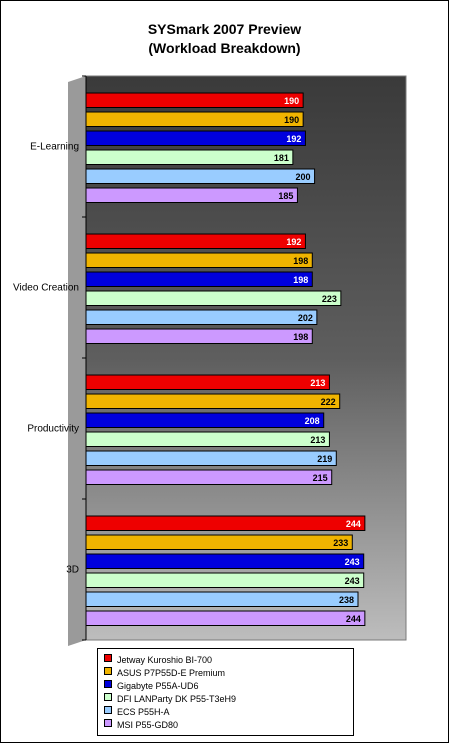 This screenshot has height=743, width=449. I want to click on legend-item: ASUS P7P55D-E Premium, so click(164, 673).